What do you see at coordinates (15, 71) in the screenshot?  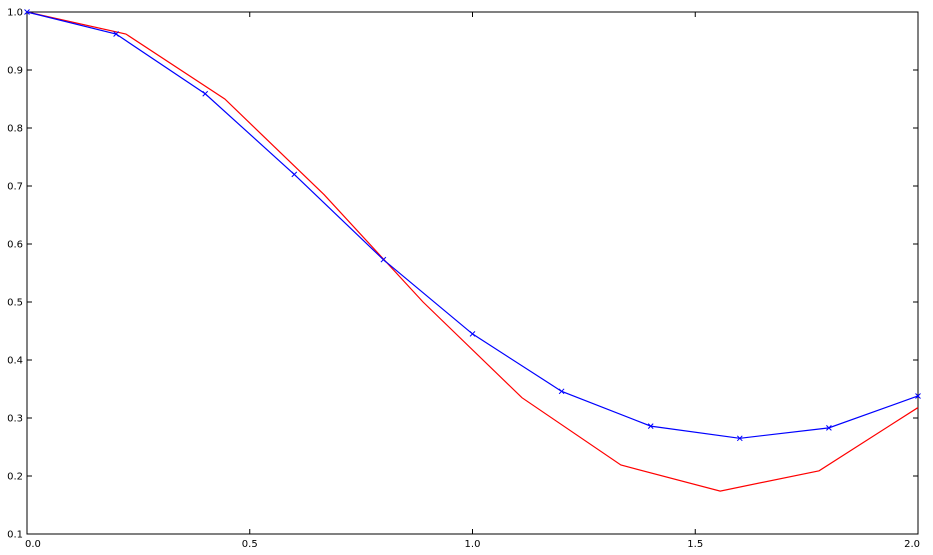 I see `y-tick-label: 0.9` at bounding box center [15, 71].